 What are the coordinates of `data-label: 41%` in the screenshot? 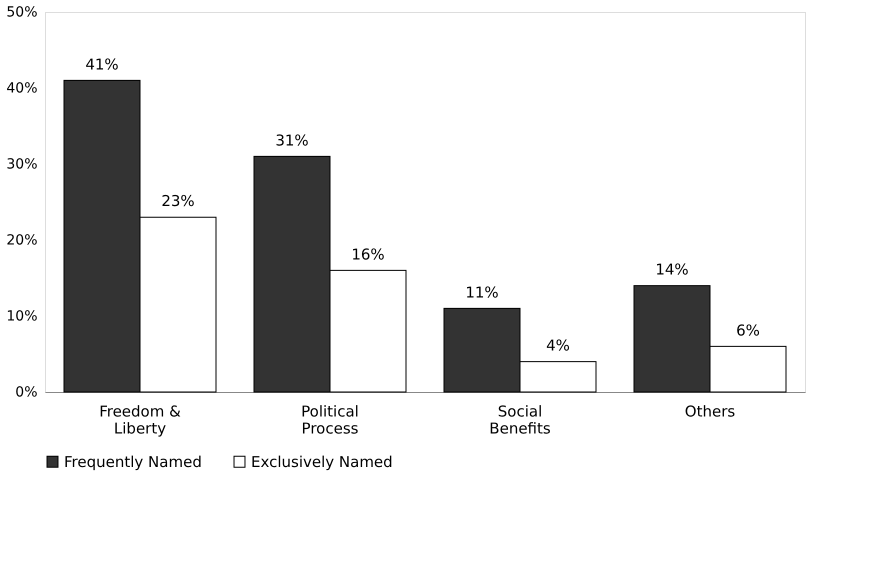 It's located at (102, 64).